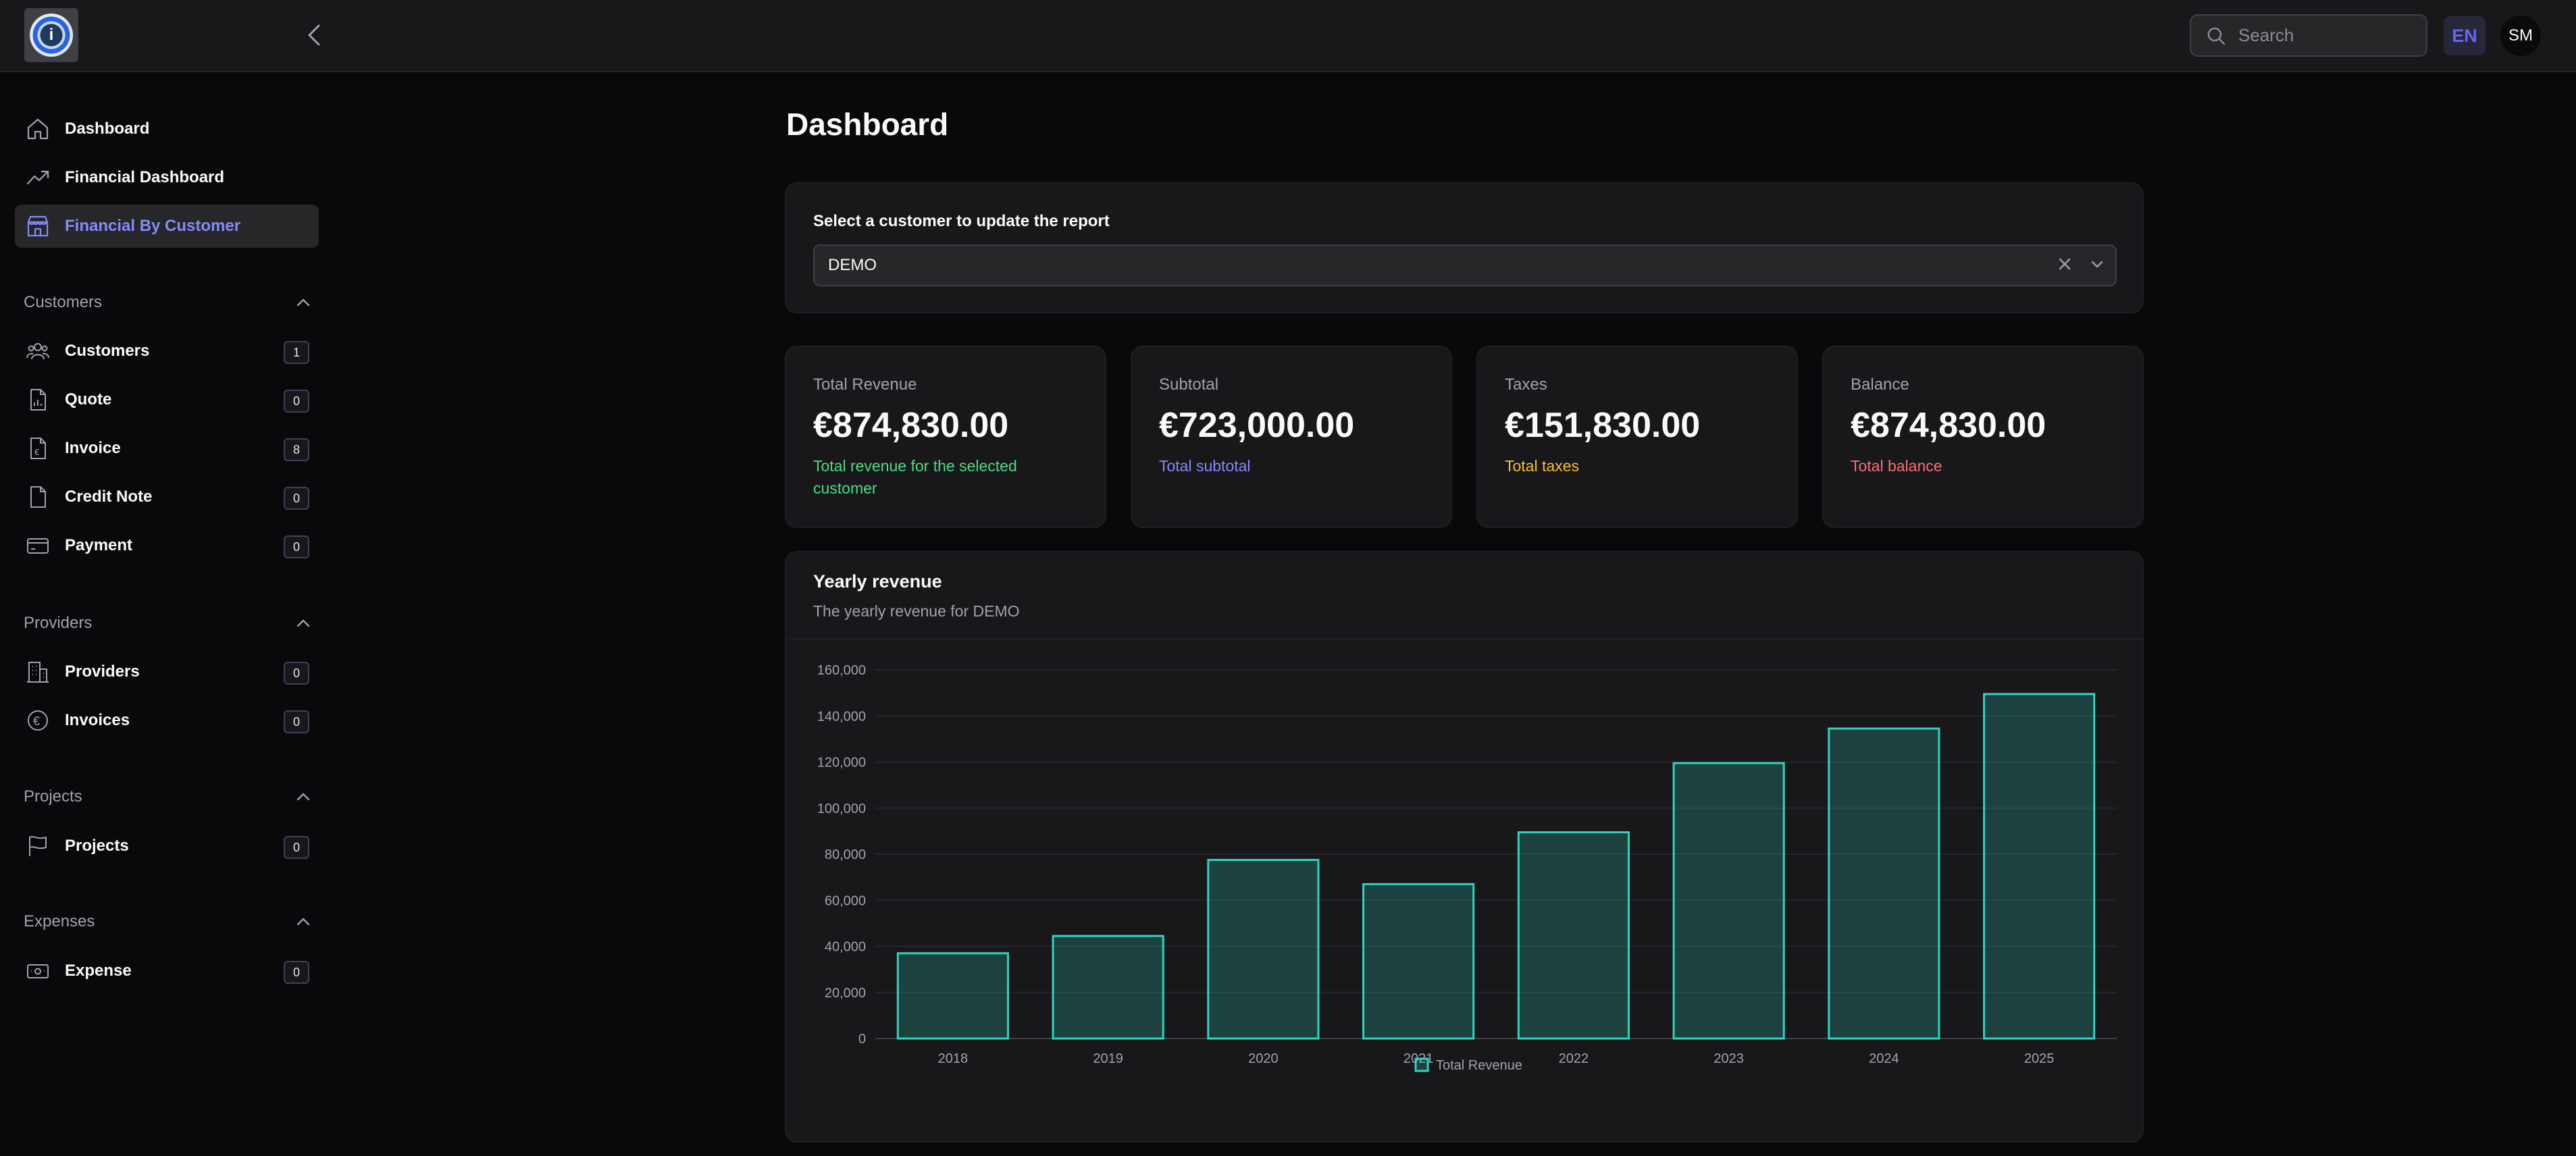 This screenshot has width=2576, height=1156. I want to click on kpi-card-balance: Balance €874,830.00 Total balance, so click(1983, 437).